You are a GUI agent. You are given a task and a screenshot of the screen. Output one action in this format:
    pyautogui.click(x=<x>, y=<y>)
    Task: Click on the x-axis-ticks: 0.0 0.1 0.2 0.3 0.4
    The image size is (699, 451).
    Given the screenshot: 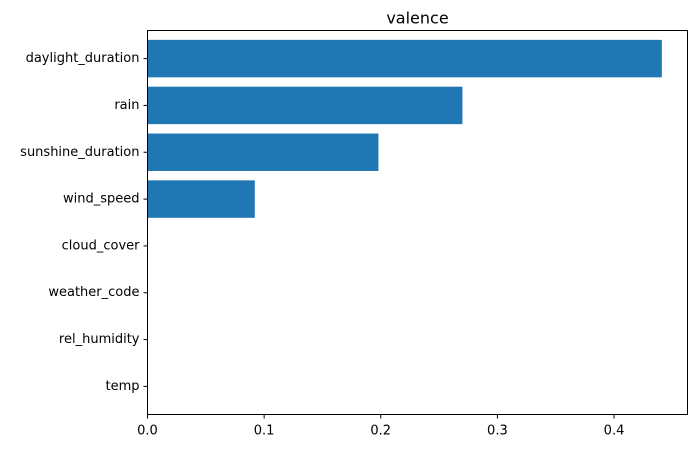 What is the action you would take?
    pyautogui.click(x=381, y=426)
    